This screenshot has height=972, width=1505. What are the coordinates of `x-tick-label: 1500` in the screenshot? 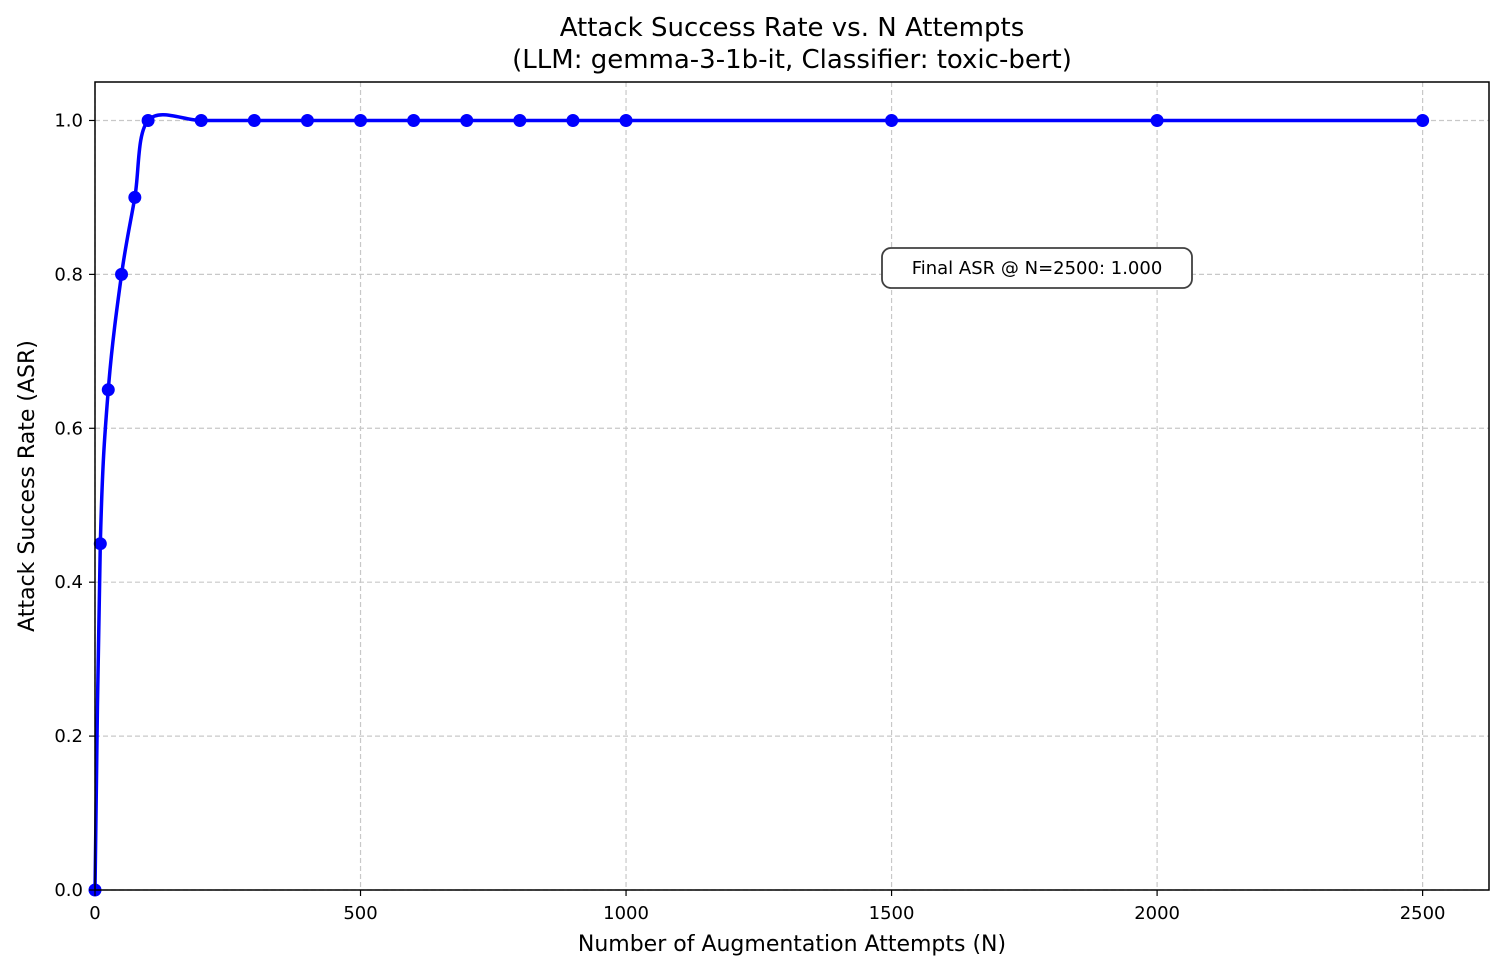 It's located at (892, 913).